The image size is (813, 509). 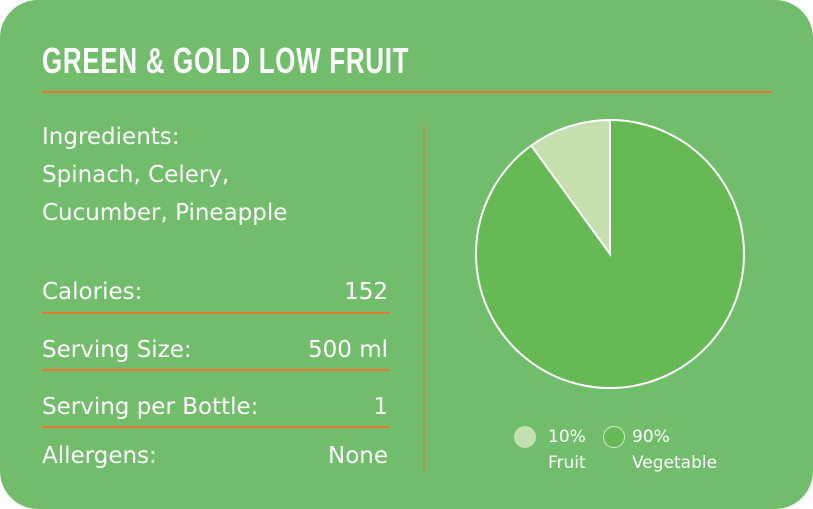 What do you see at coordinates (614, 437) in the screenshot?
I see `legend-swatch-vegetable` at bounding box center [614, 437].